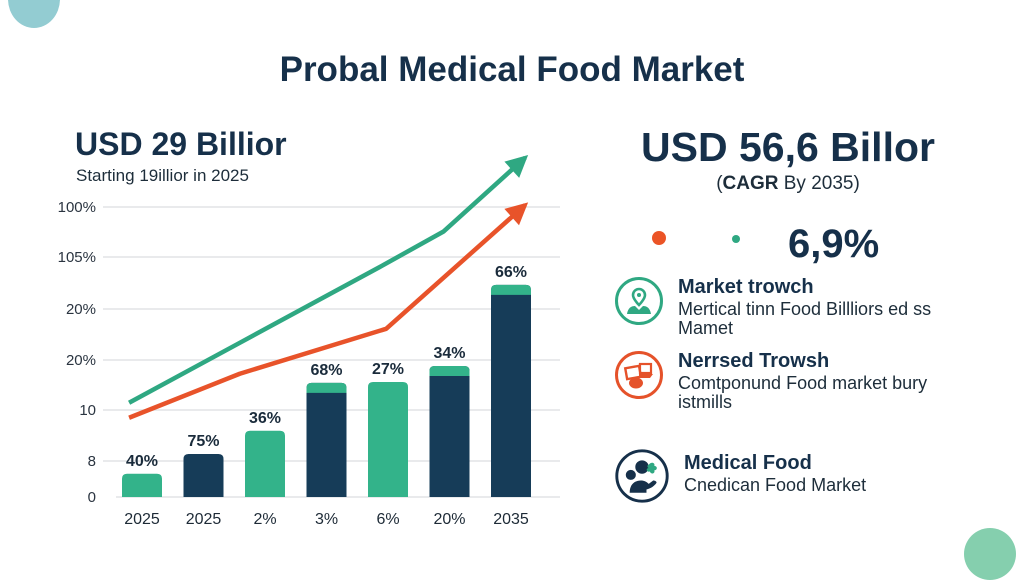 The image size is (1024, 580). I want to click on subtitle-rest: 19illior in 2025, so click(191, 175).